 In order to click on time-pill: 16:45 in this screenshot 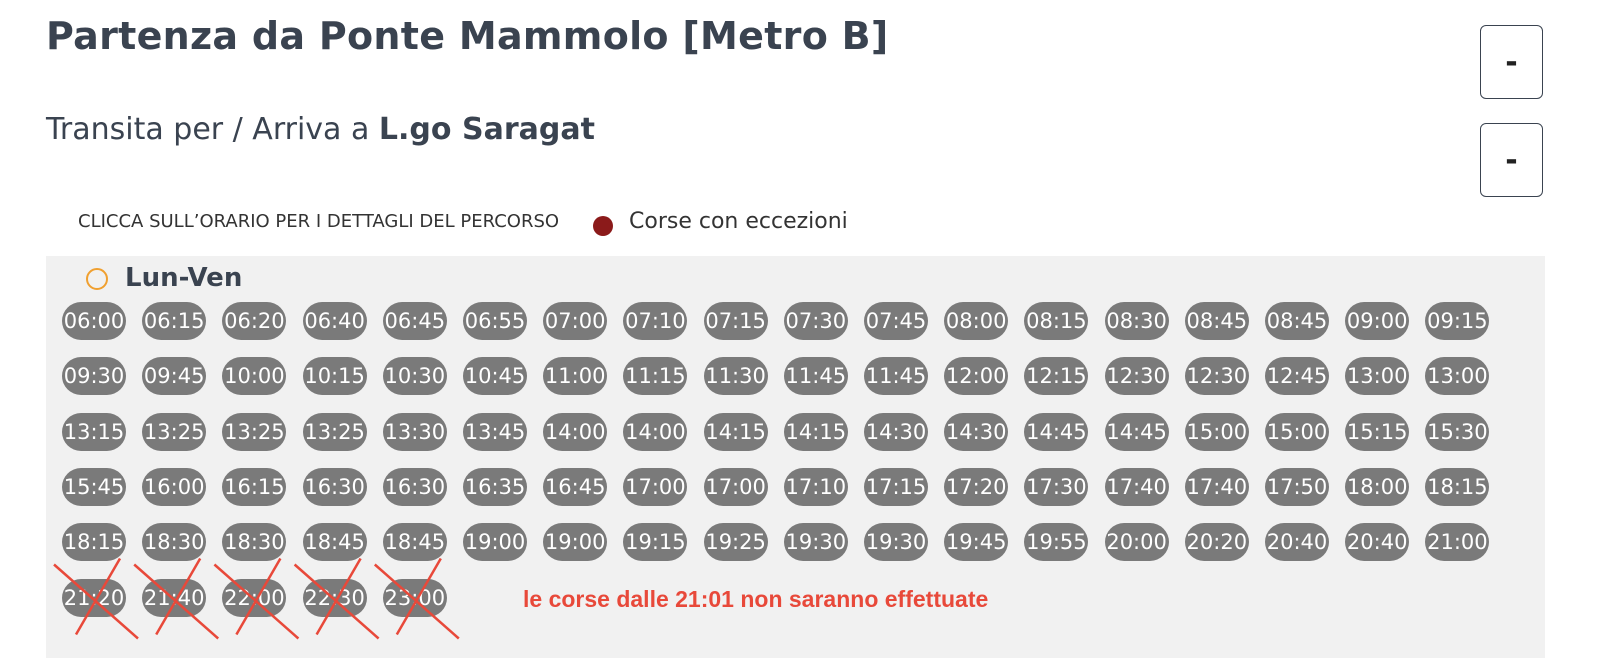, I will do `click(575, 486)`.